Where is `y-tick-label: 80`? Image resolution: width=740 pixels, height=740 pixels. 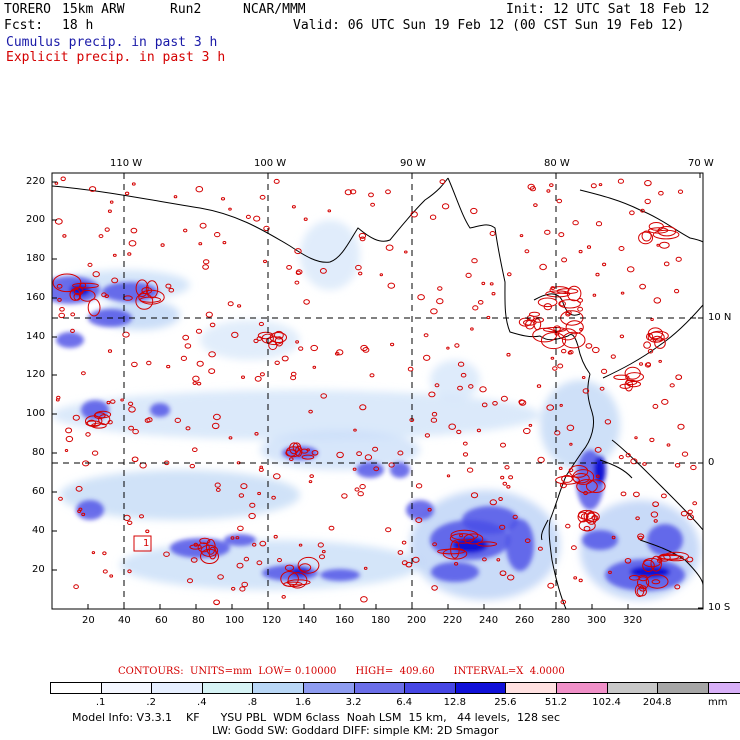
y-tick-label: 80 is located at coordinates (38, 452).